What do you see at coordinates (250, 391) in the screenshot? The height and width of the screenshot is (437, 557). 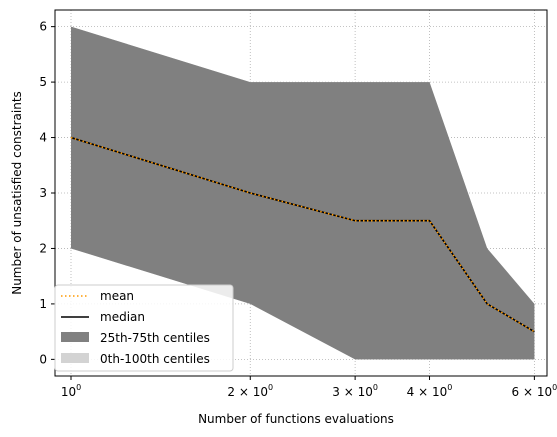 I see `x-tick-label-1: 2 × 100` at bounding box center [250, 391].